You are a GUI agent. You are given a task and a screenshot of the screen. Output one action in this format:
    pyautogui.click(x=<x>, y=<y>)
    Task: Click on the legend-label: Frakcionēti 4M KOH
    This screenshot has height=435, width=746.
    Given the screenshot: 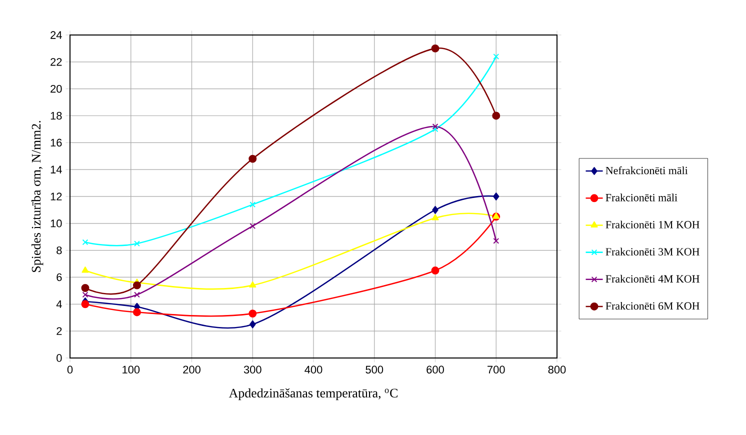 What is the action you would take?
    pyautogui.click(x=653, y=278)
    